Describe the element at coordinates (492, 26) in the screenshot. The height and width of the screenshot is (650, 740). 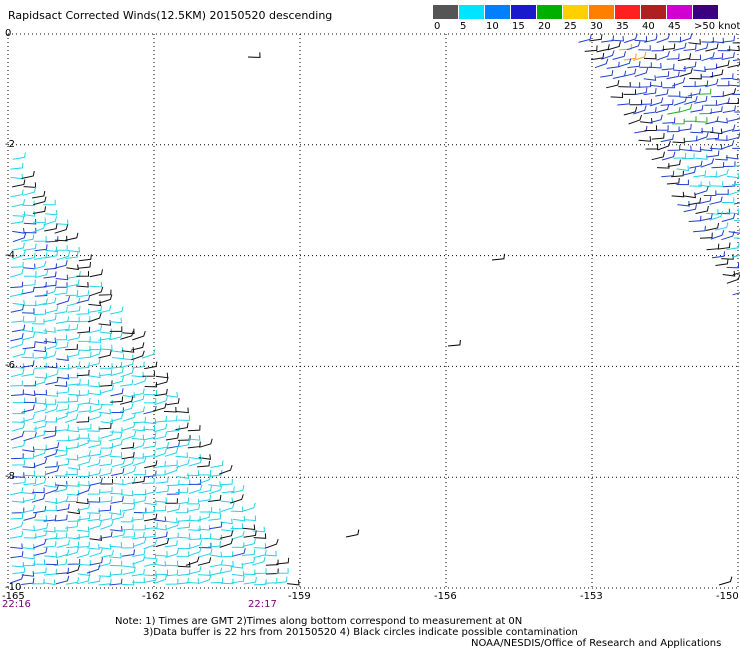
I see `legend-label-2: 10` at that location.